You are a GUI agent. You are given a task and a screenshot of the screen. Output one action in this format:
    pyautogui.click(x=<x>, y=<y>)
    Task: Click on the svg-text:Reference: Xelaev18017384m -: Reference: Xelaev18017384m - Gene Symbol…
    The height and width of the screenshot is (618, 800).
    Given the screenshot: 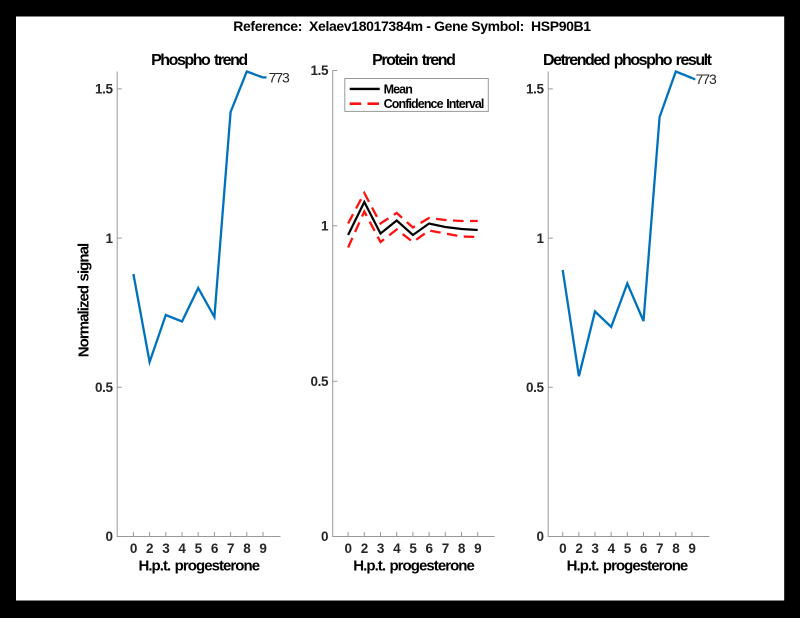 What is the action you would take?
    pyautogui.click(x=412, y=26)
    